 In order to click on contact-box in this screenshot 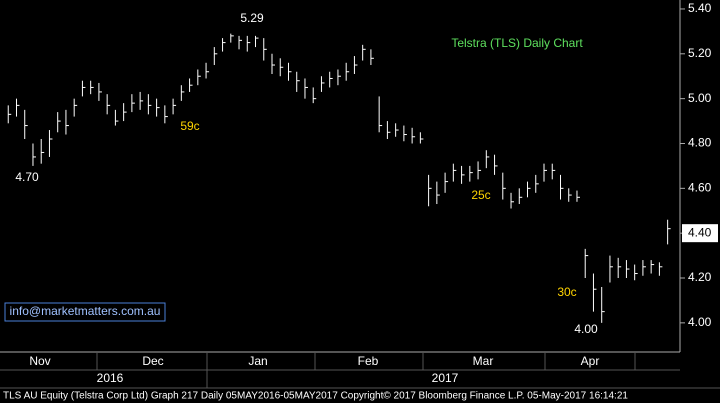, I will do `click(85, 312)`.